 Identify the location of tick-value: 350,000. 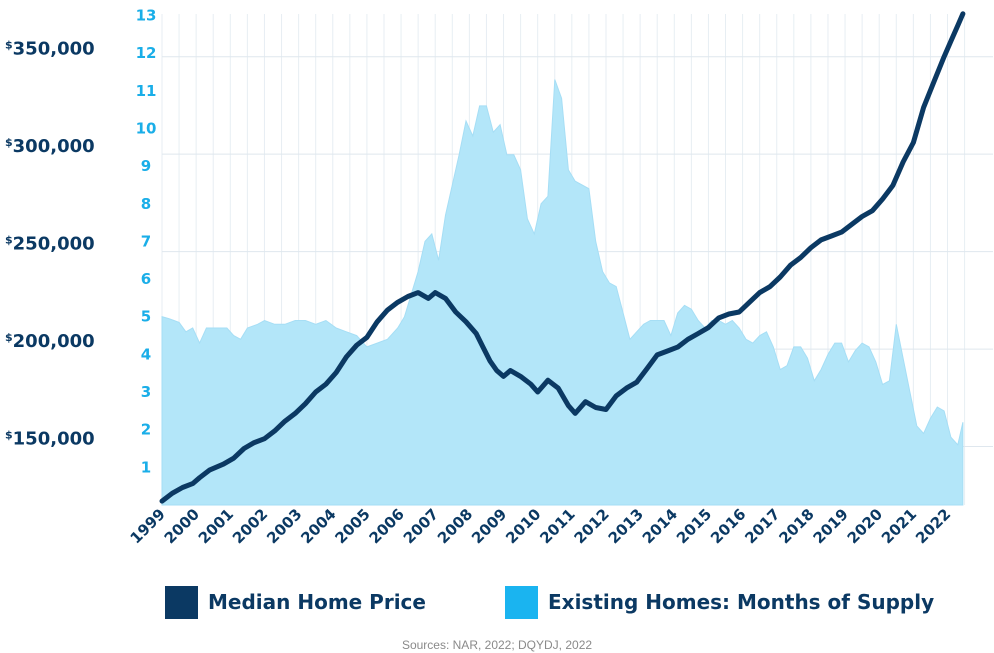
(54, 49).